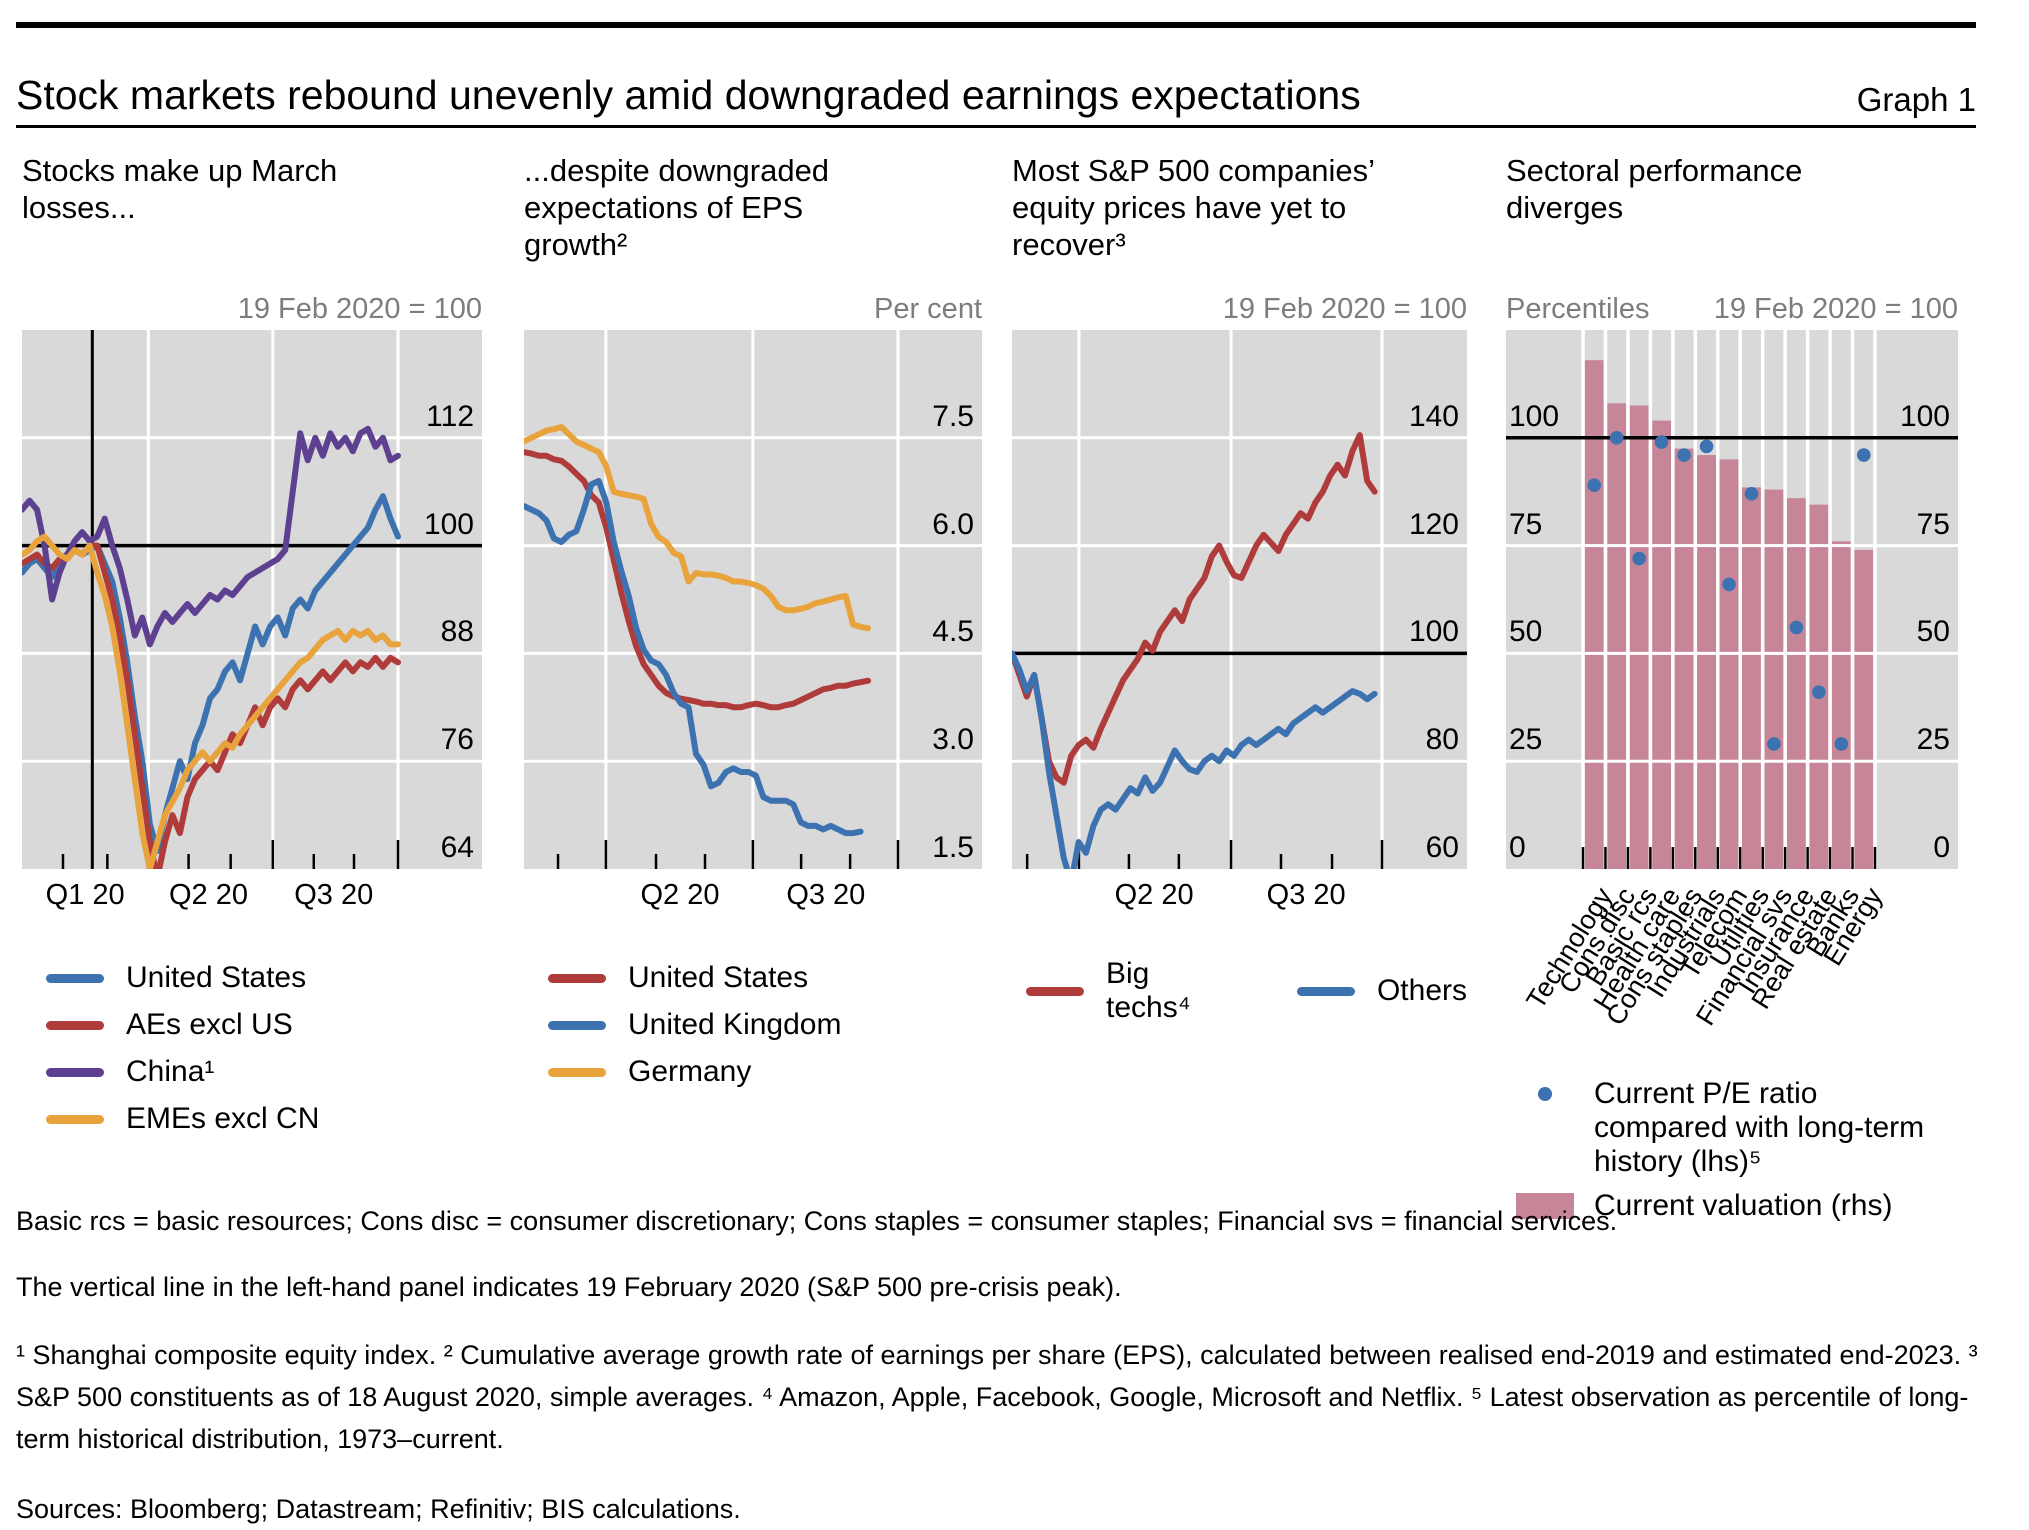  What do you see at coordinates (170, 1071) in the screenshot?
I see `legend-label: China¹` at bounding box center [170, 1071].